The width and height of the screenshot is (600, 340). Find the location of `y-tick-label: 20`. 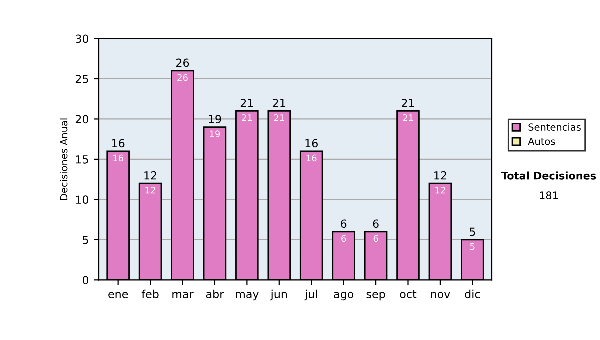

y-tick-label: 20 is located at coordinates (82, 119).